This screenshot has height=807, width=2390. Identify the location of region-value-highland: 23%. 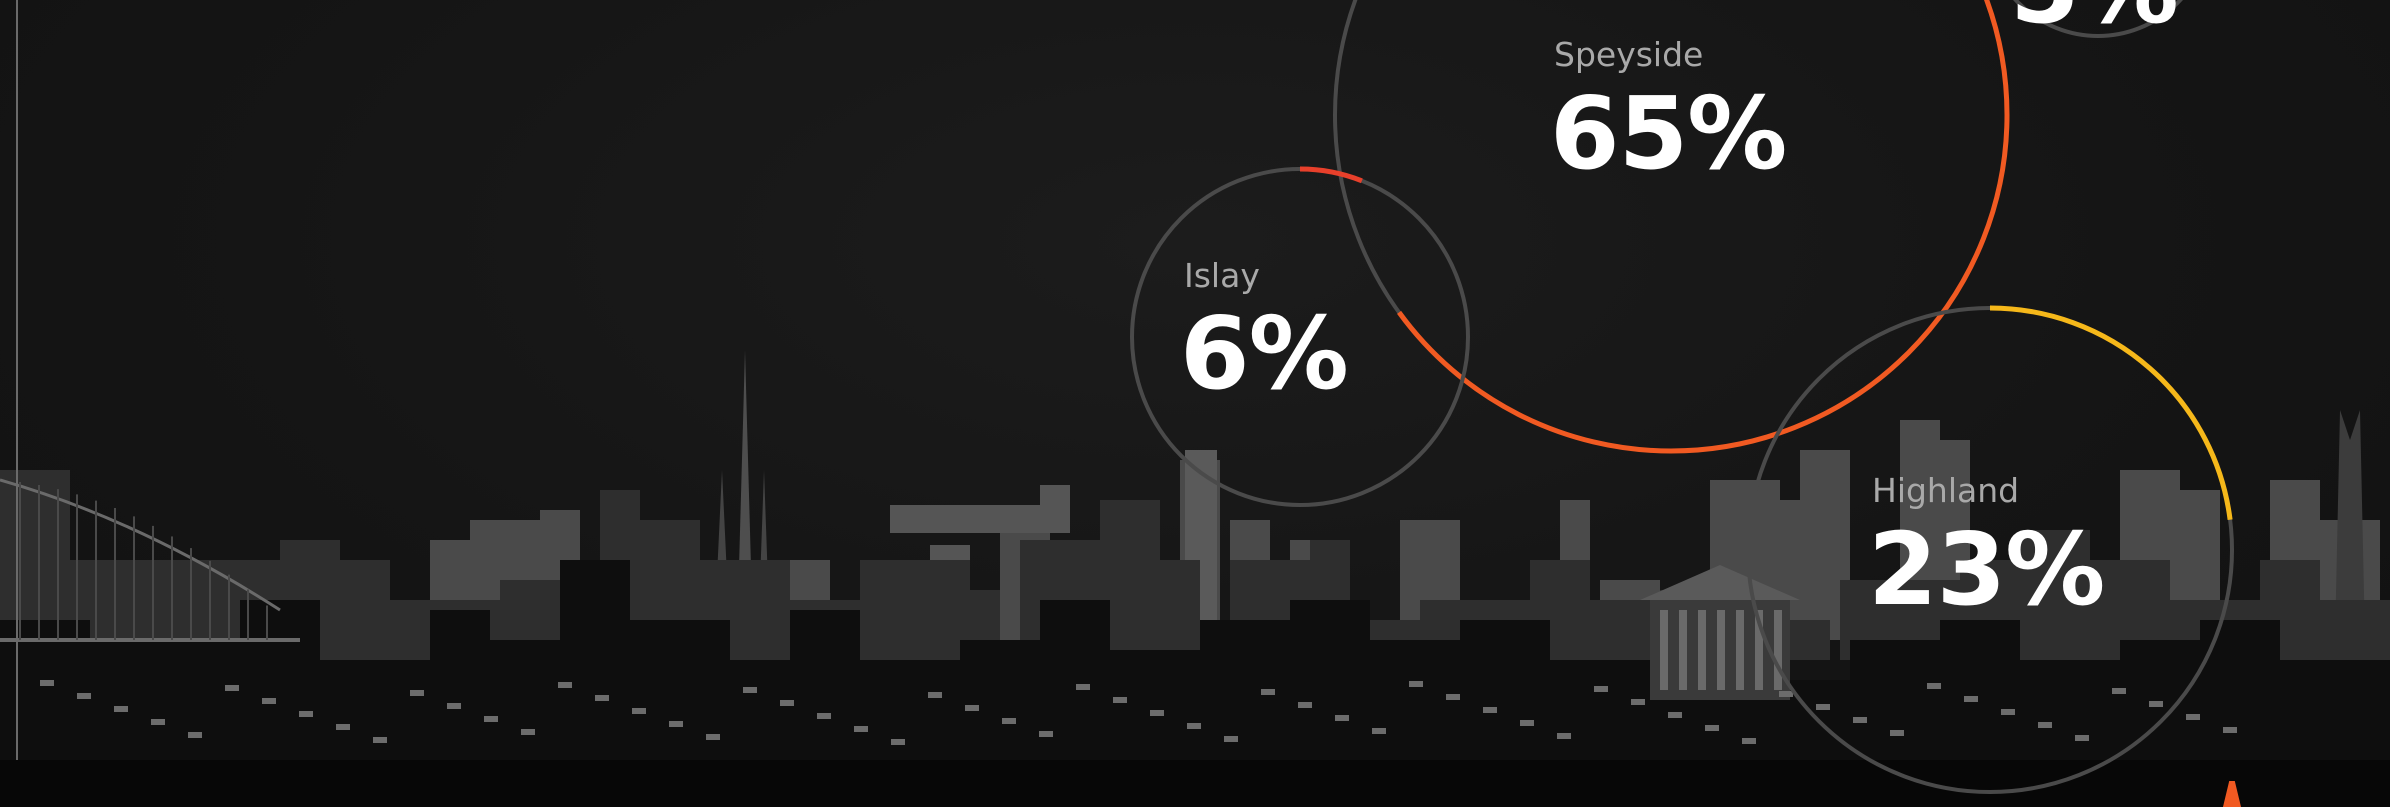
(1986, 569).